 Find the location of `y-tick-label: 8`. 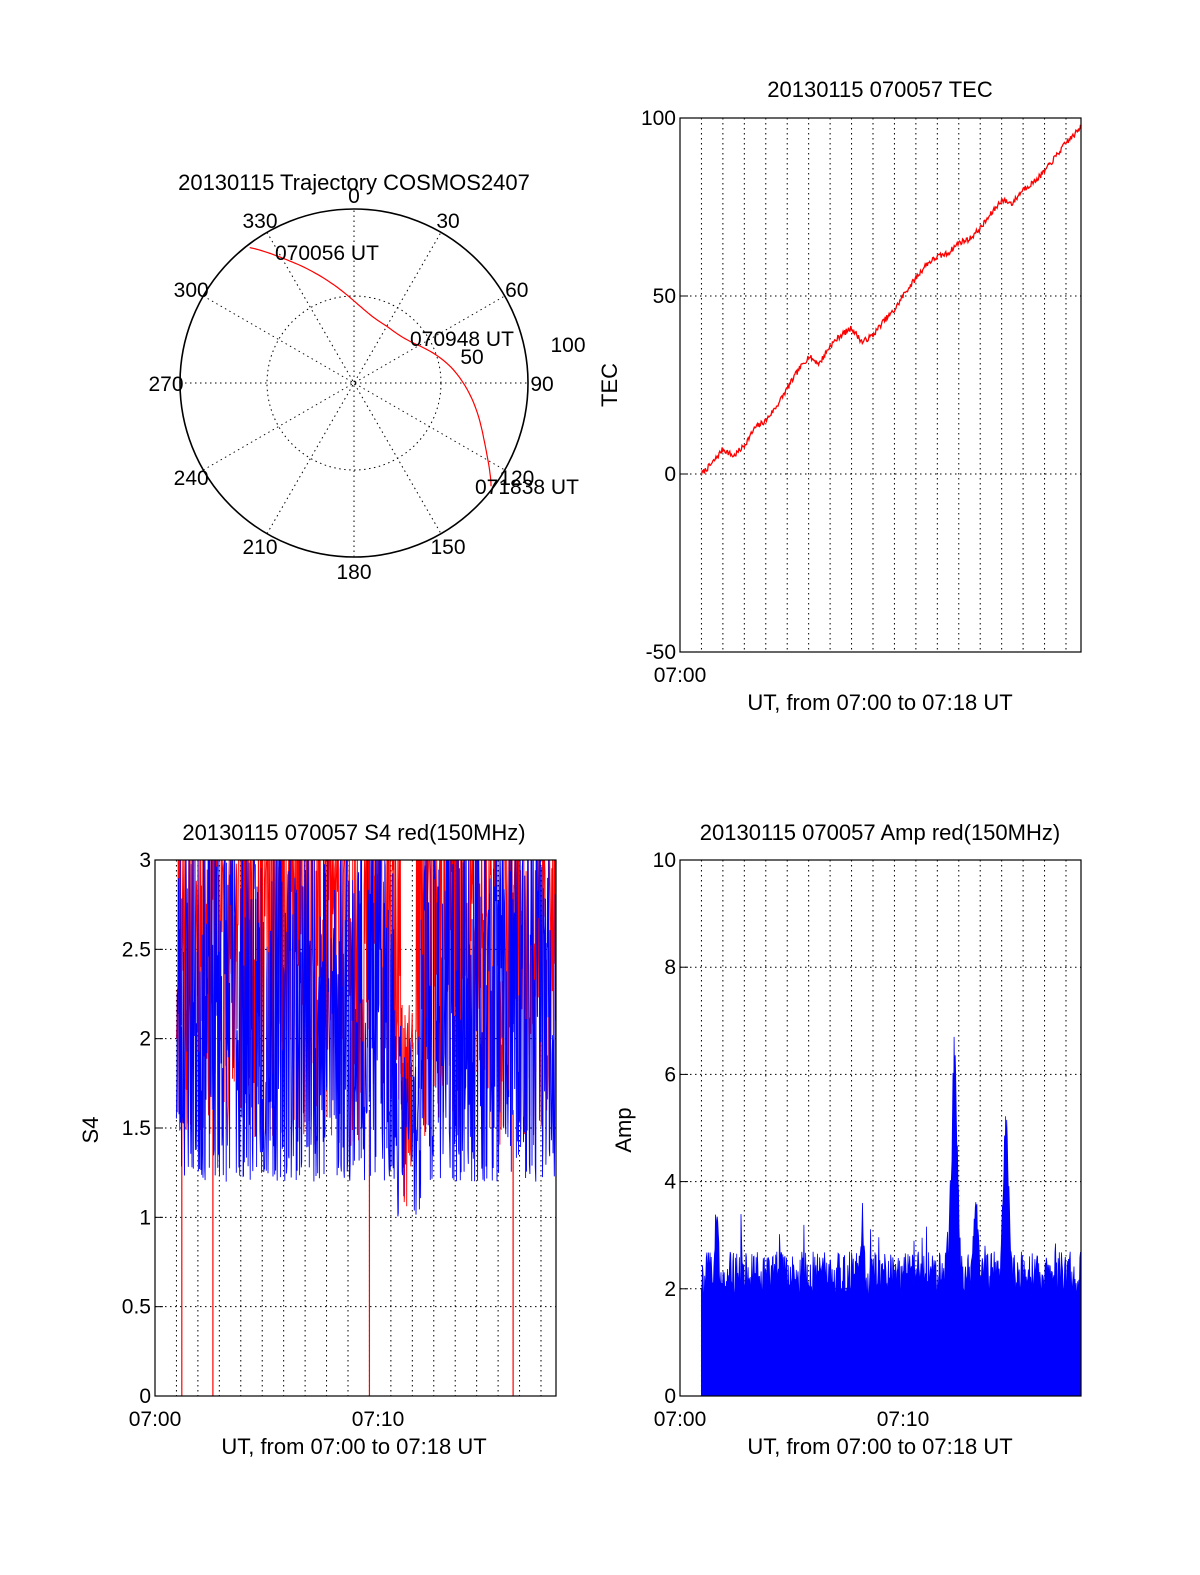

y-tick-label: 8 is located at coordinates (670, 967).